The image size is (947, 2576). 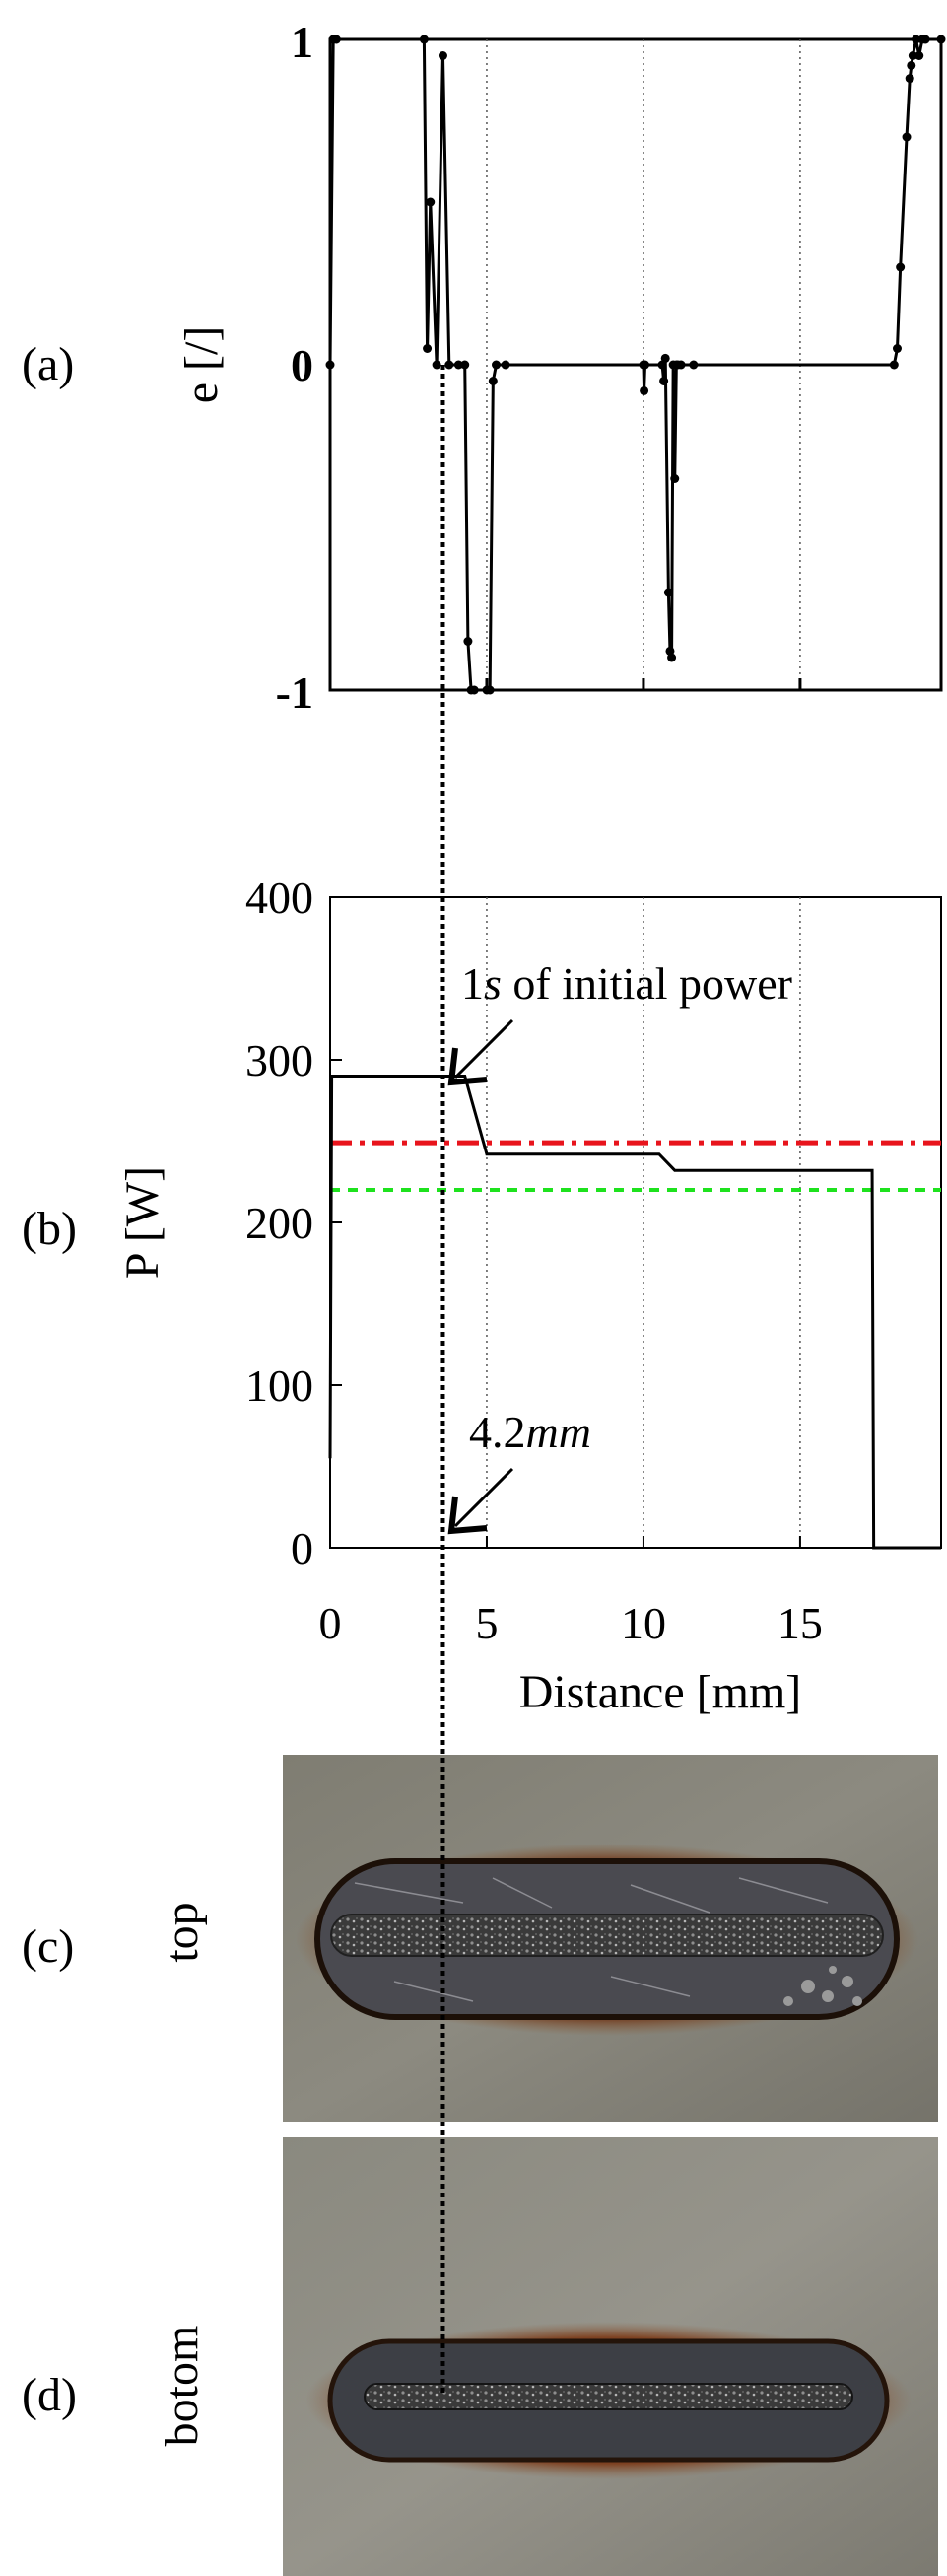 I want to click on ytick-label: 200, so click(x=279, y=1223).